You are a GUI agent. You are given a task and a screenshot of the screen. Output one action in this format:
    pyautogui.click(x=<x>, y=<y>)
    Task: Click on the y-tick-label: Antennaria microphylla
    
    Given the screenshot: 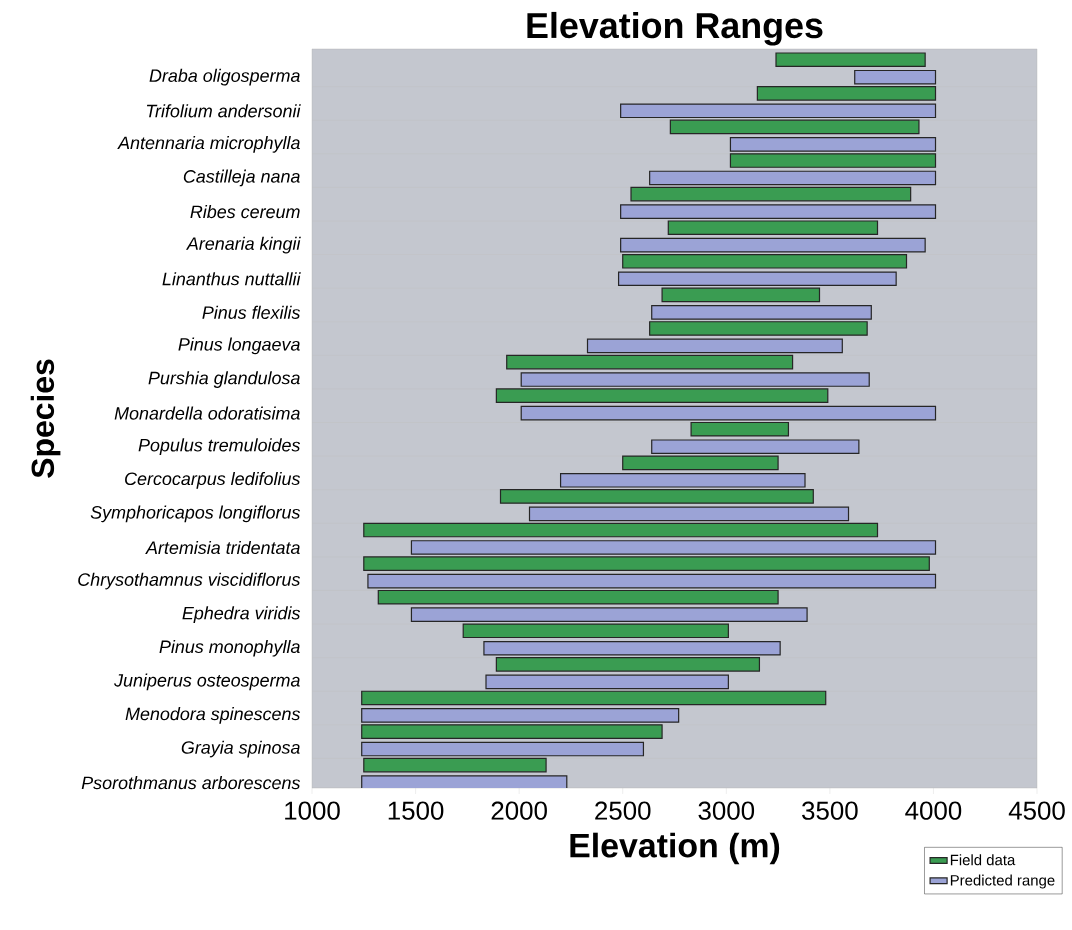 What is the action you would take?
    pyautogui.click(x=208, y=144)
    